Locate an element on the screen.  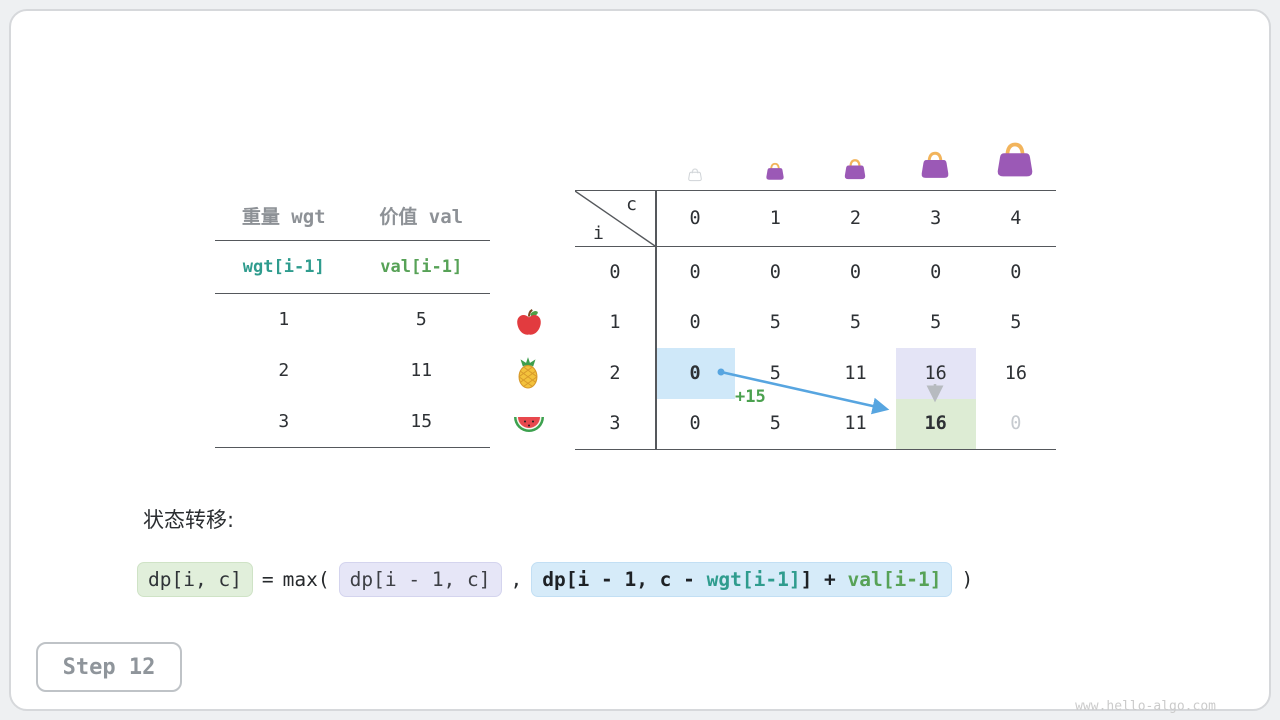
dp-table-divider is located at coordinates (656, 320).